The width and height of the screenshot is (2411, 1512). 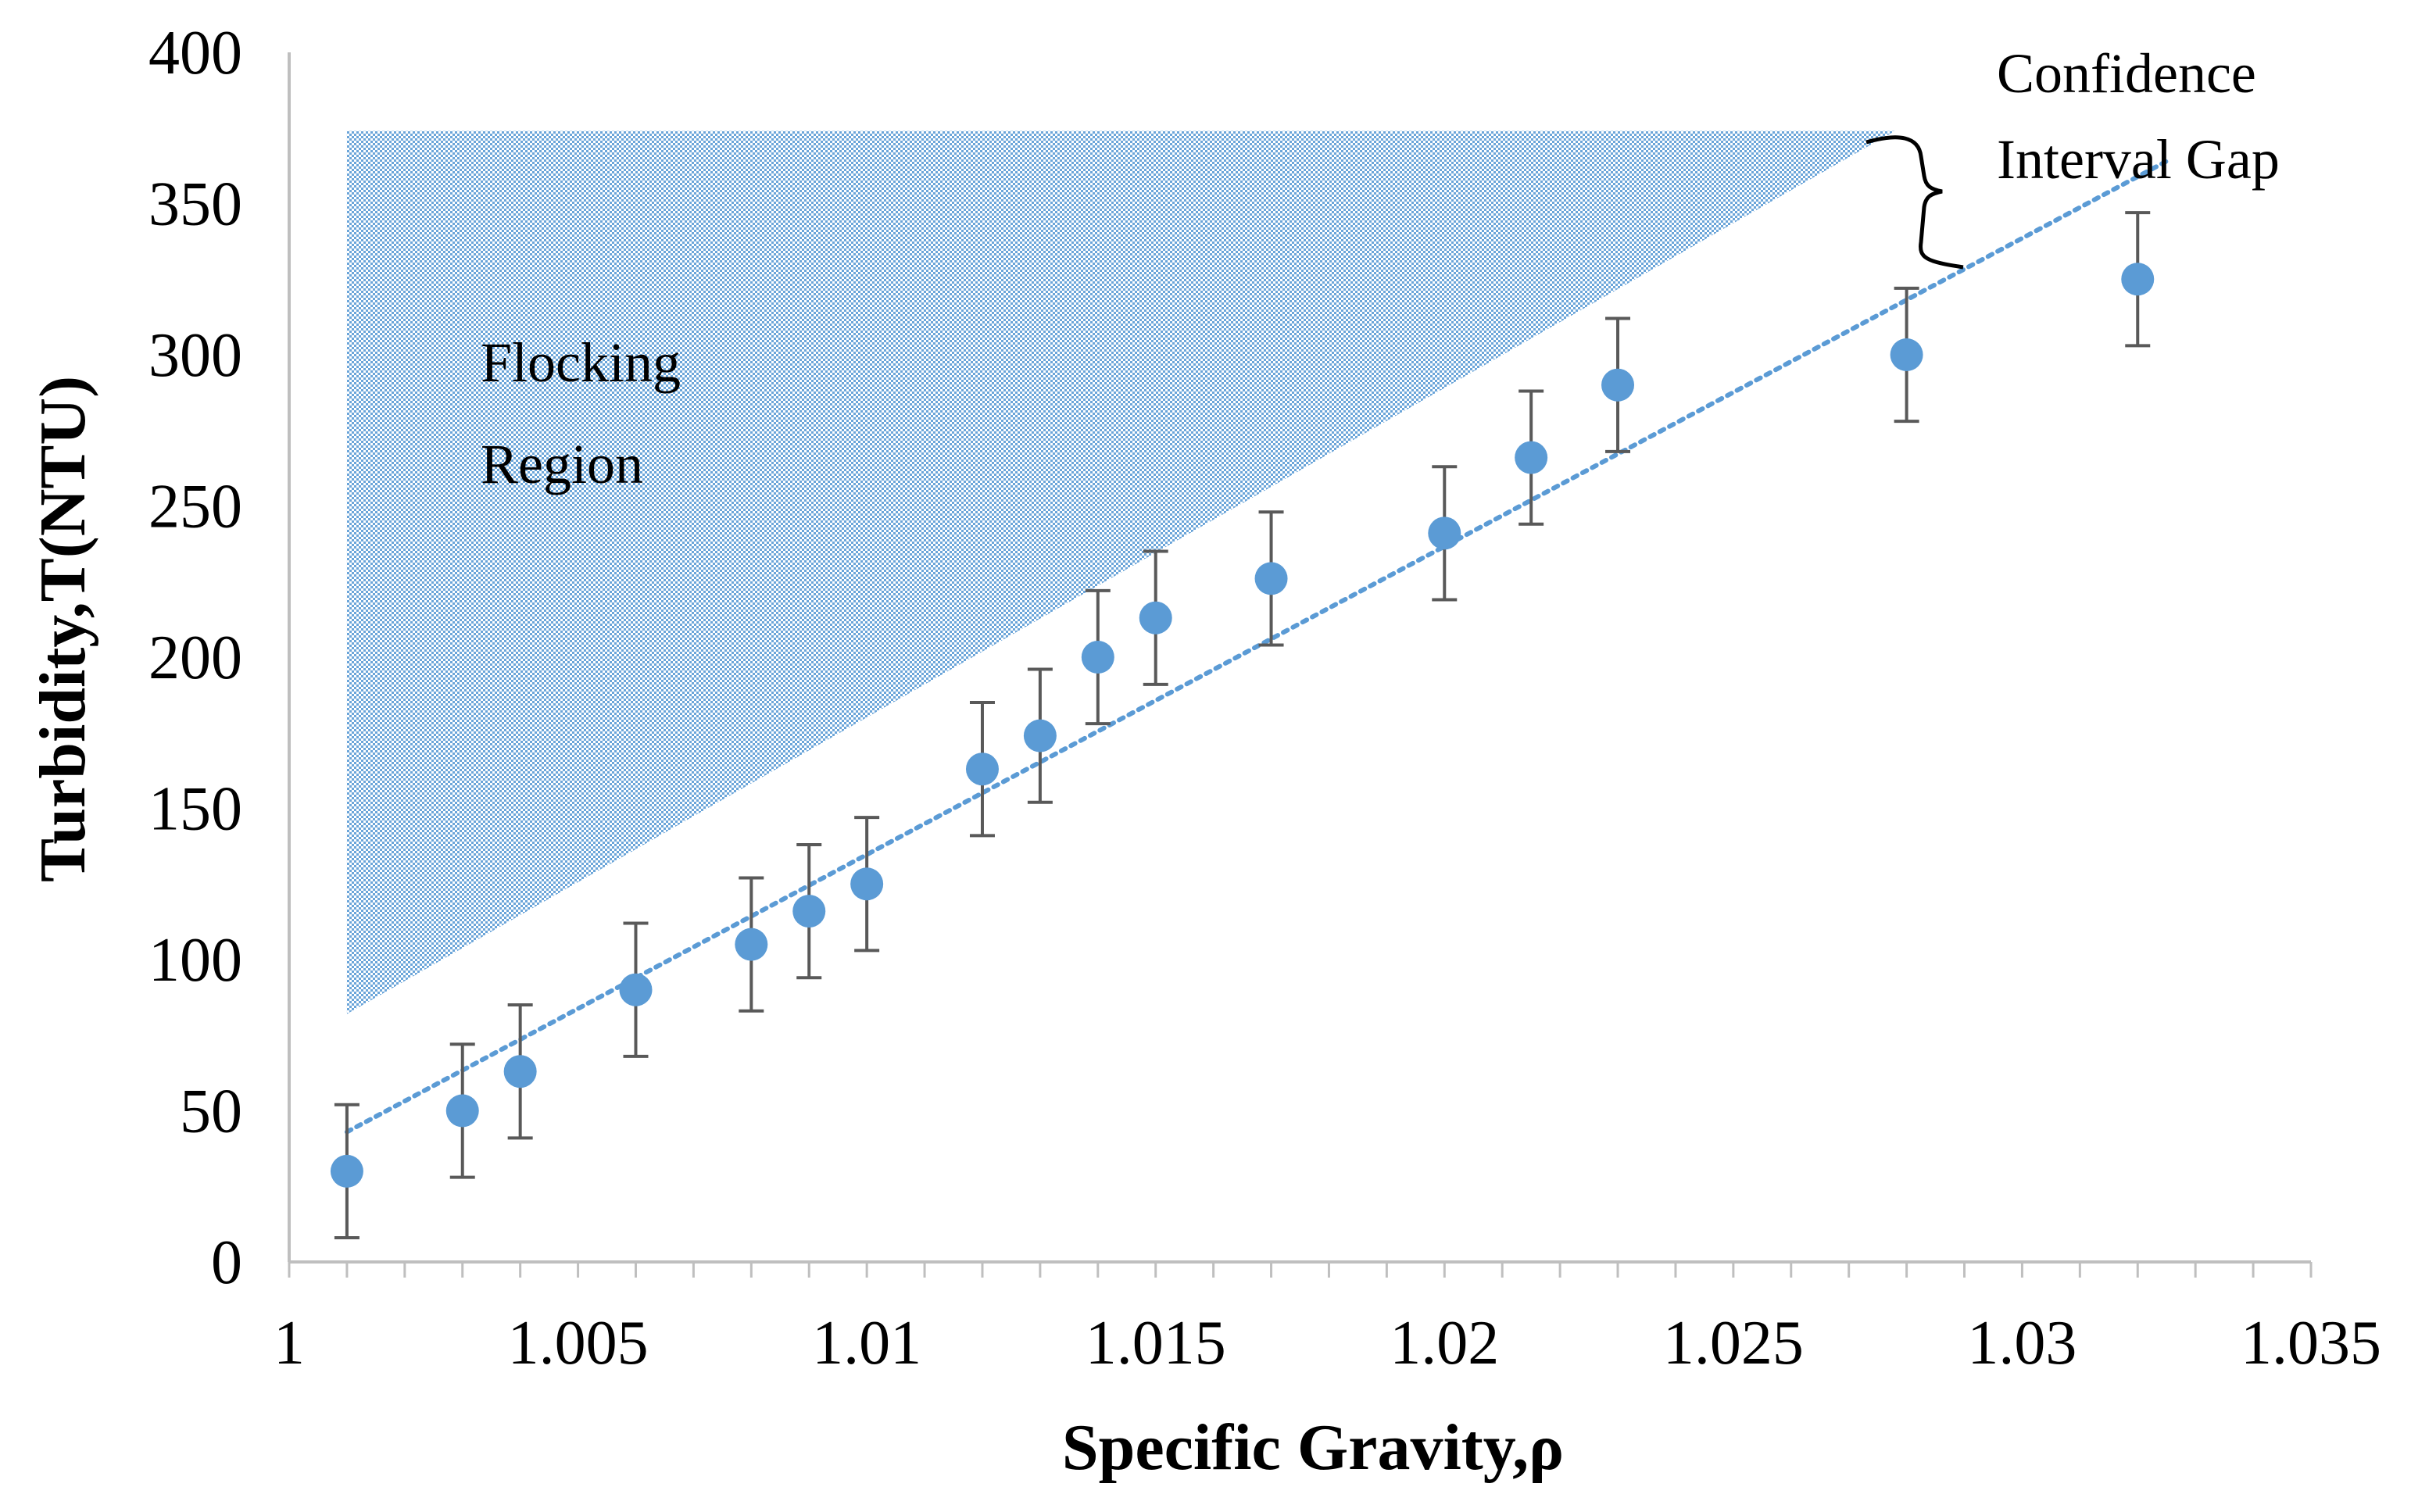 What do you see at coordinates (581, 362) in the screenshot?
I see `flocking-region-label-line1: Flocking` at bounding box center [581, 362].